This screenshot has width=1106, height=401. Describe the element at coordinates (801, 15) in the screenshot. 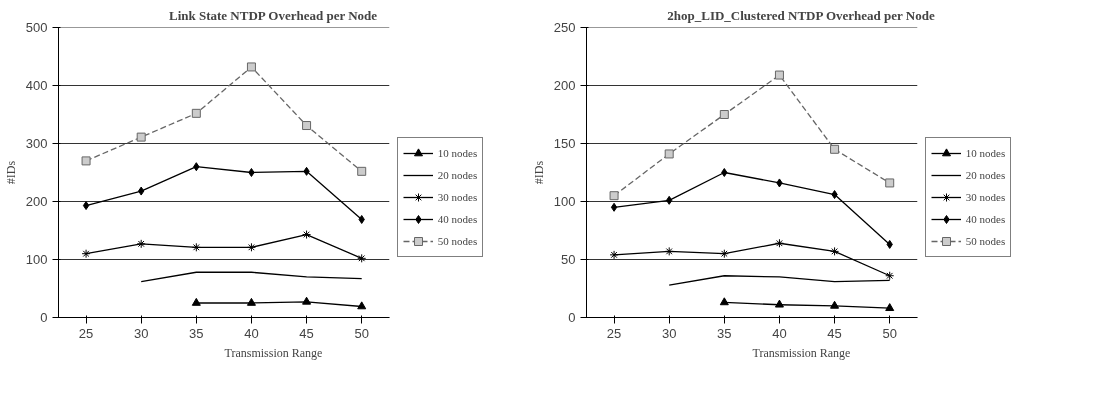

I see `chart-title: 2hop_LID_Clustered NTDP Overhead per Node` at that location.